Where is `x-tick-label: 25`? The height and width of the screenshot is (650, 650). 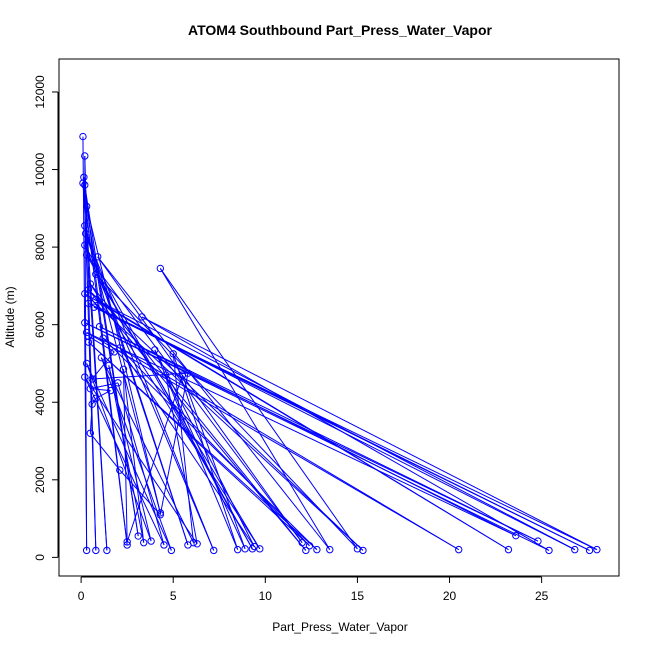
x-tick-label: 25 is located at coordinates (542, 596).